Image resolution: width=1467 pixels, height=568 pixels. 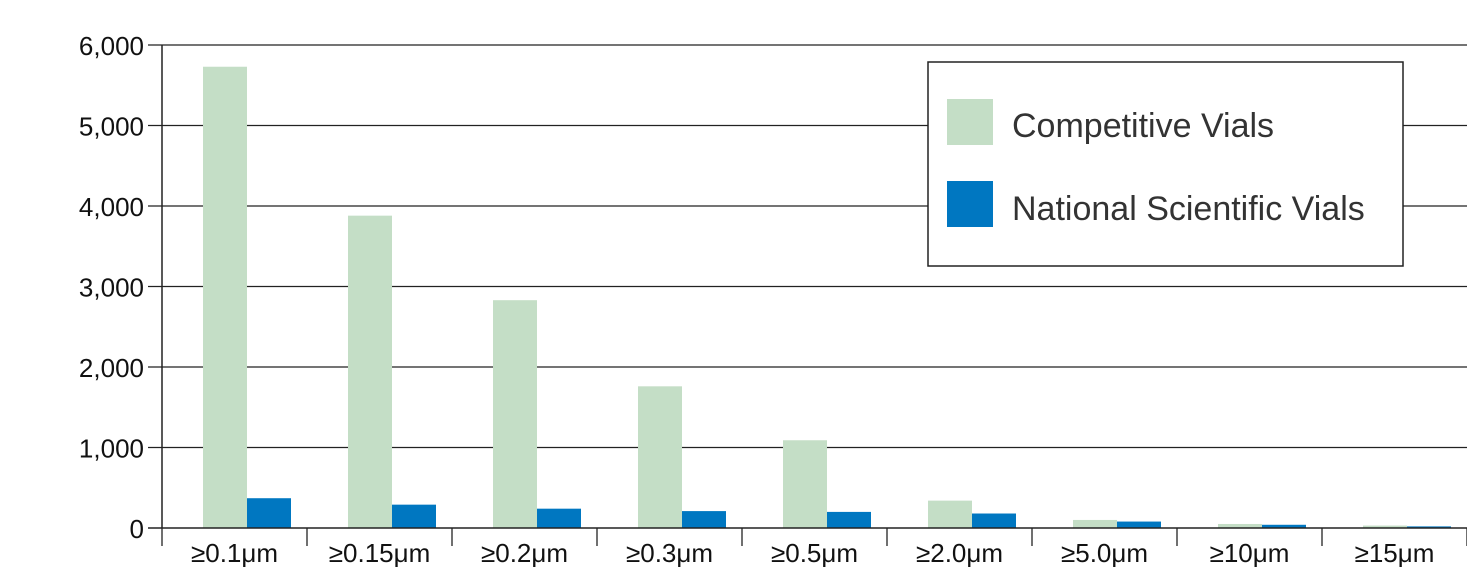 I want to click on y-tick-label: 3,000, so click(x=111, y=288).